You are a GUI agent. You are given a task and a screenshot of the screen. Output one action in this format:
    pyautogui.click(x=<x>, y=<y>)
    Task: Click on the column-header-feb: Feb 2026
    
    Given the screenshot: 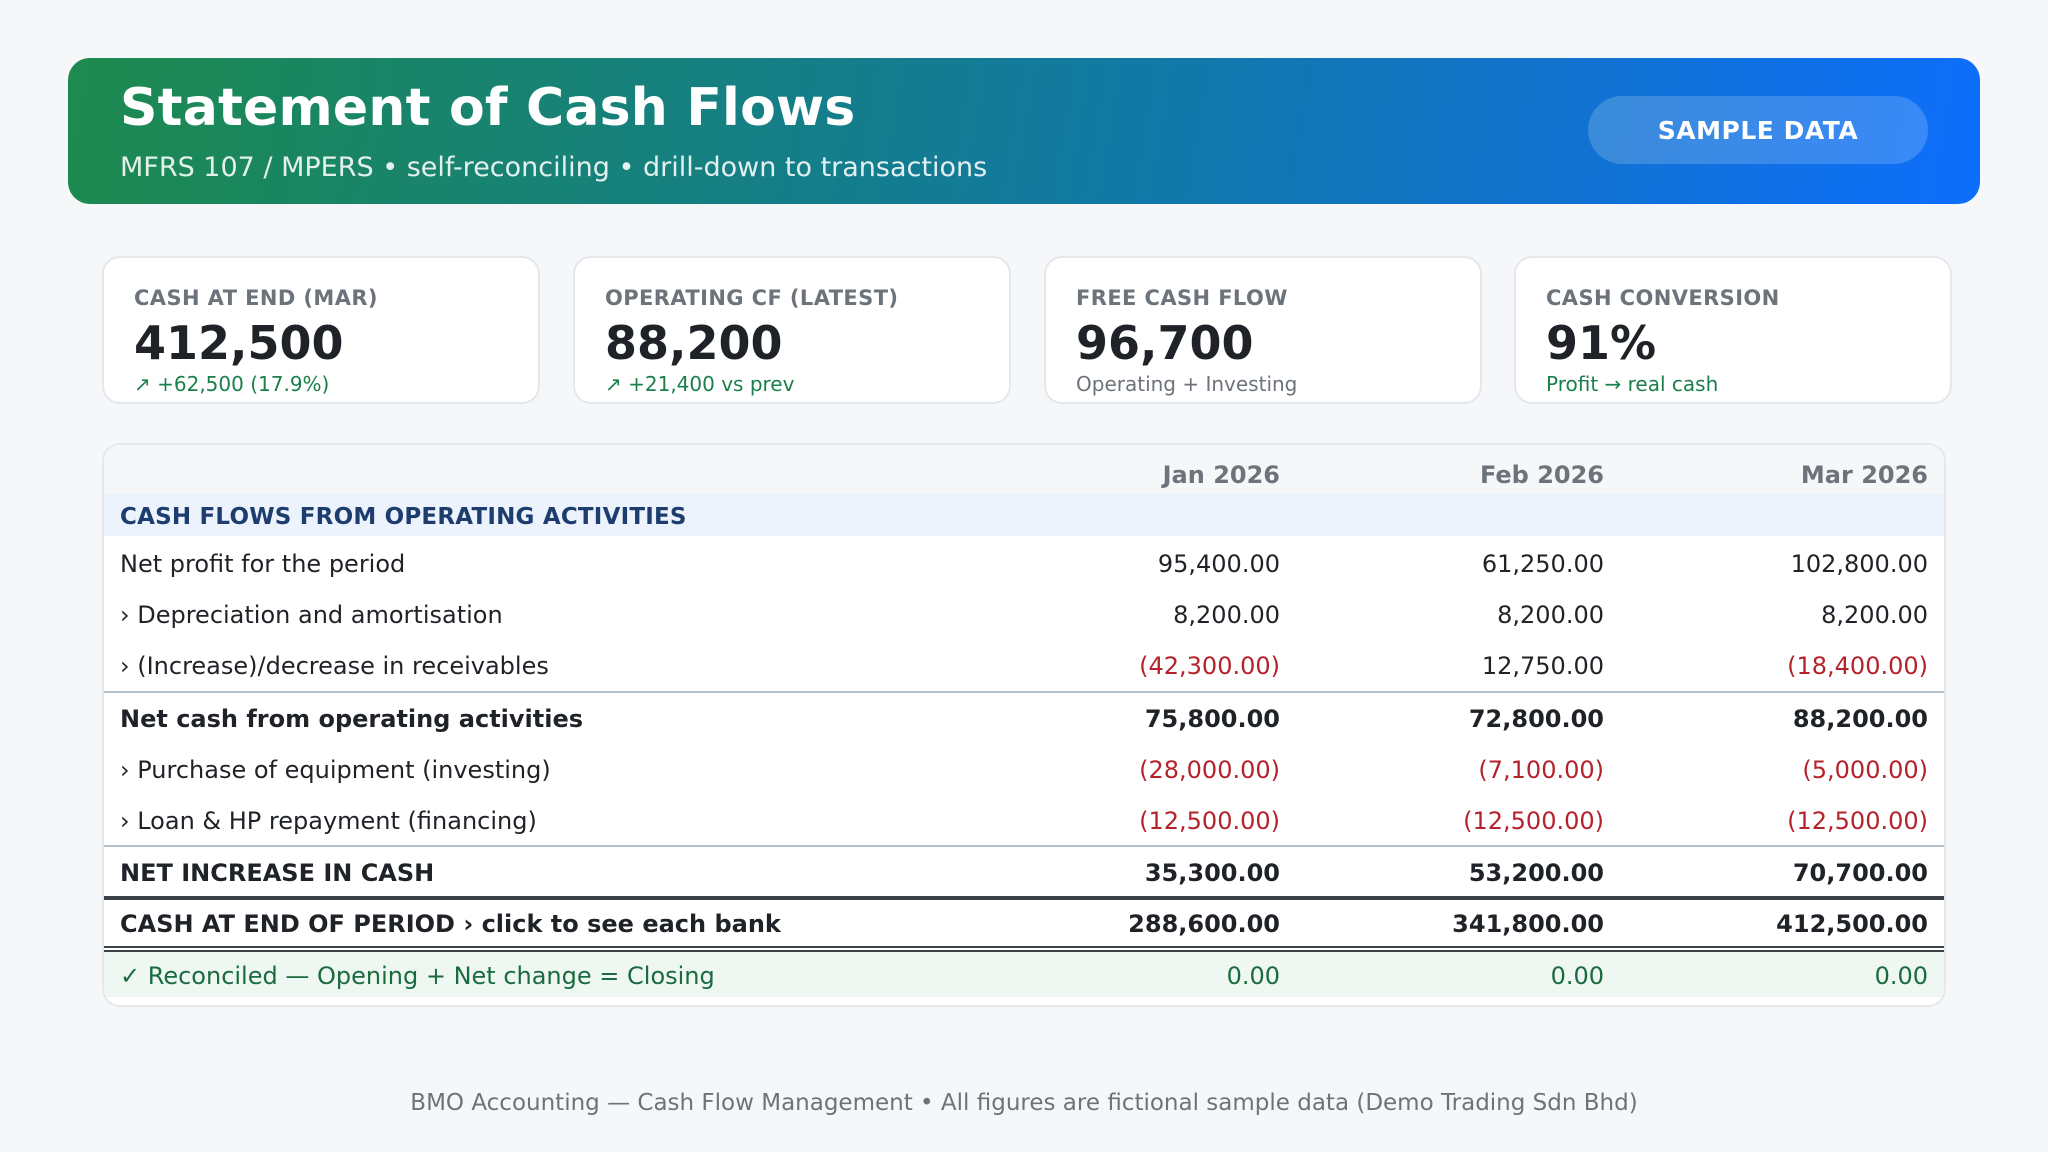 What is the action you would take?
    pyautogui.click(x=1541, y=475)
    